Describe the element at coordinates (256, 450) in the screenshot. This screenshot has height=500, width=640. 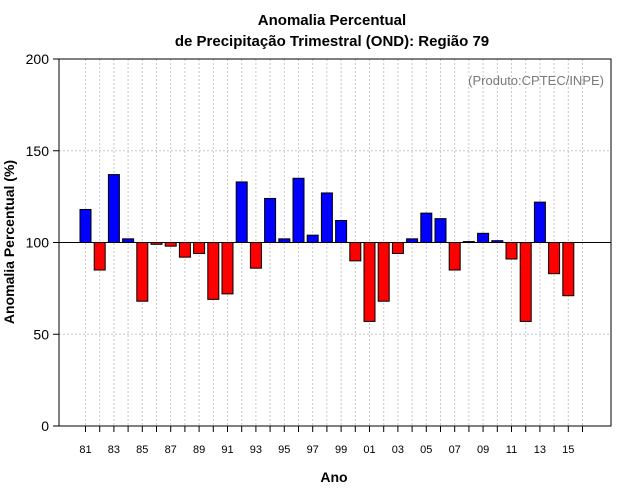
I see `x-tick-label-93: 93` at that location.